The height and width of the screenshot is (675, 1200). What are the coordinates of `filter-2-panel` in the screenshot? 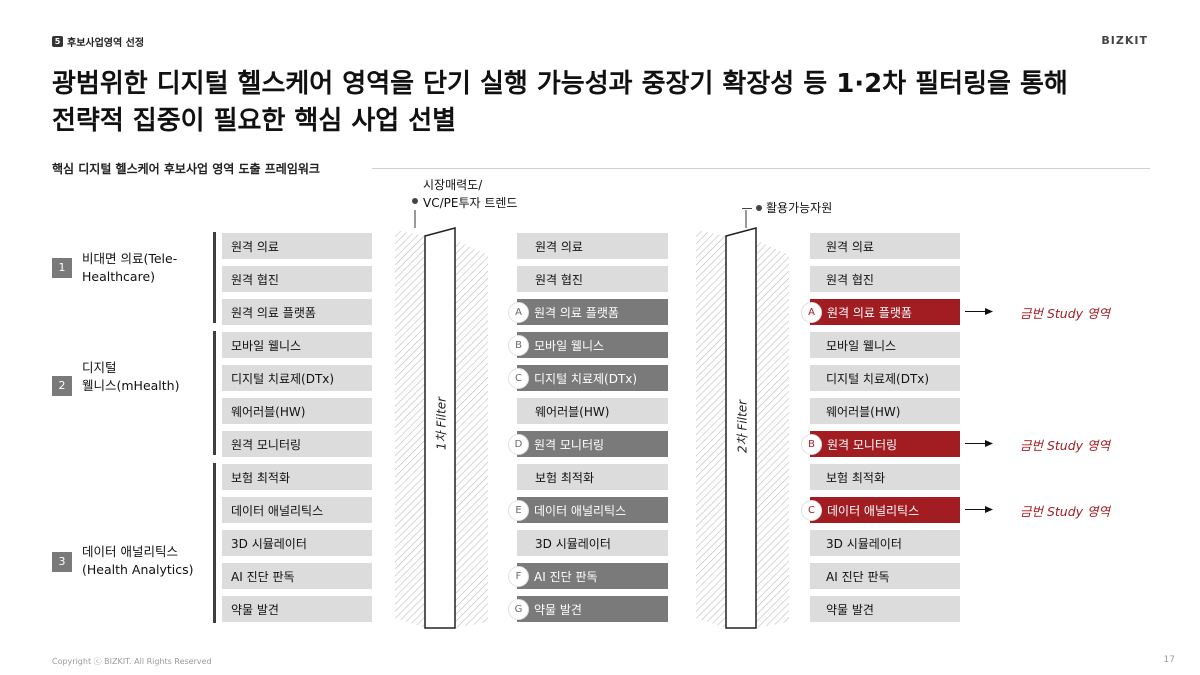 It's located at (741, 428).